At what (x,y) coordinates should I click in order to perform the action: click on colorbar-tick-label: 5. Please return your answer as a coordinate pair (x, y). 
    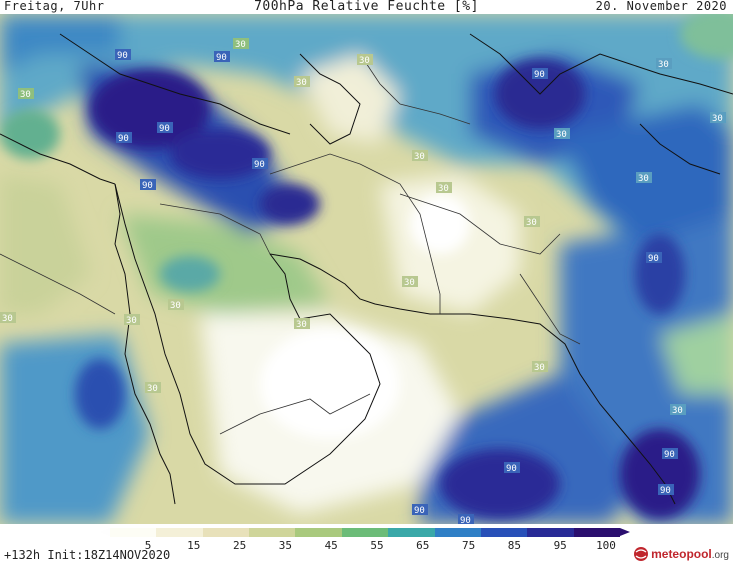
    Looking at the image, I should click on (148, 545).